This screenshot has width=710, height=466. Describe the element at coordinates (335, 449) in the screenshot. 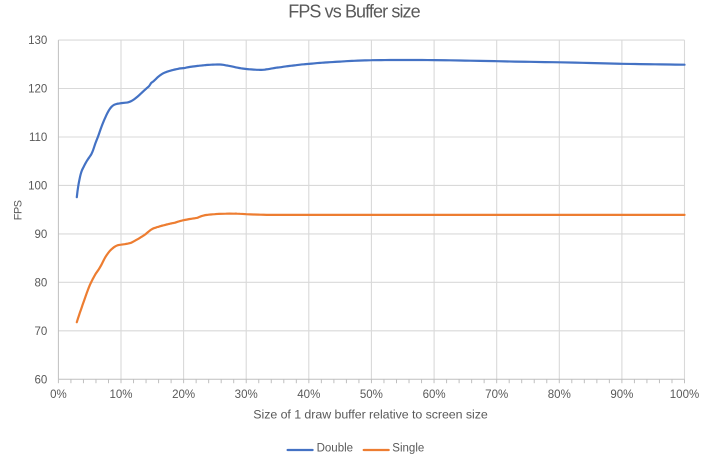

I see `svg-text: Double` at that location.